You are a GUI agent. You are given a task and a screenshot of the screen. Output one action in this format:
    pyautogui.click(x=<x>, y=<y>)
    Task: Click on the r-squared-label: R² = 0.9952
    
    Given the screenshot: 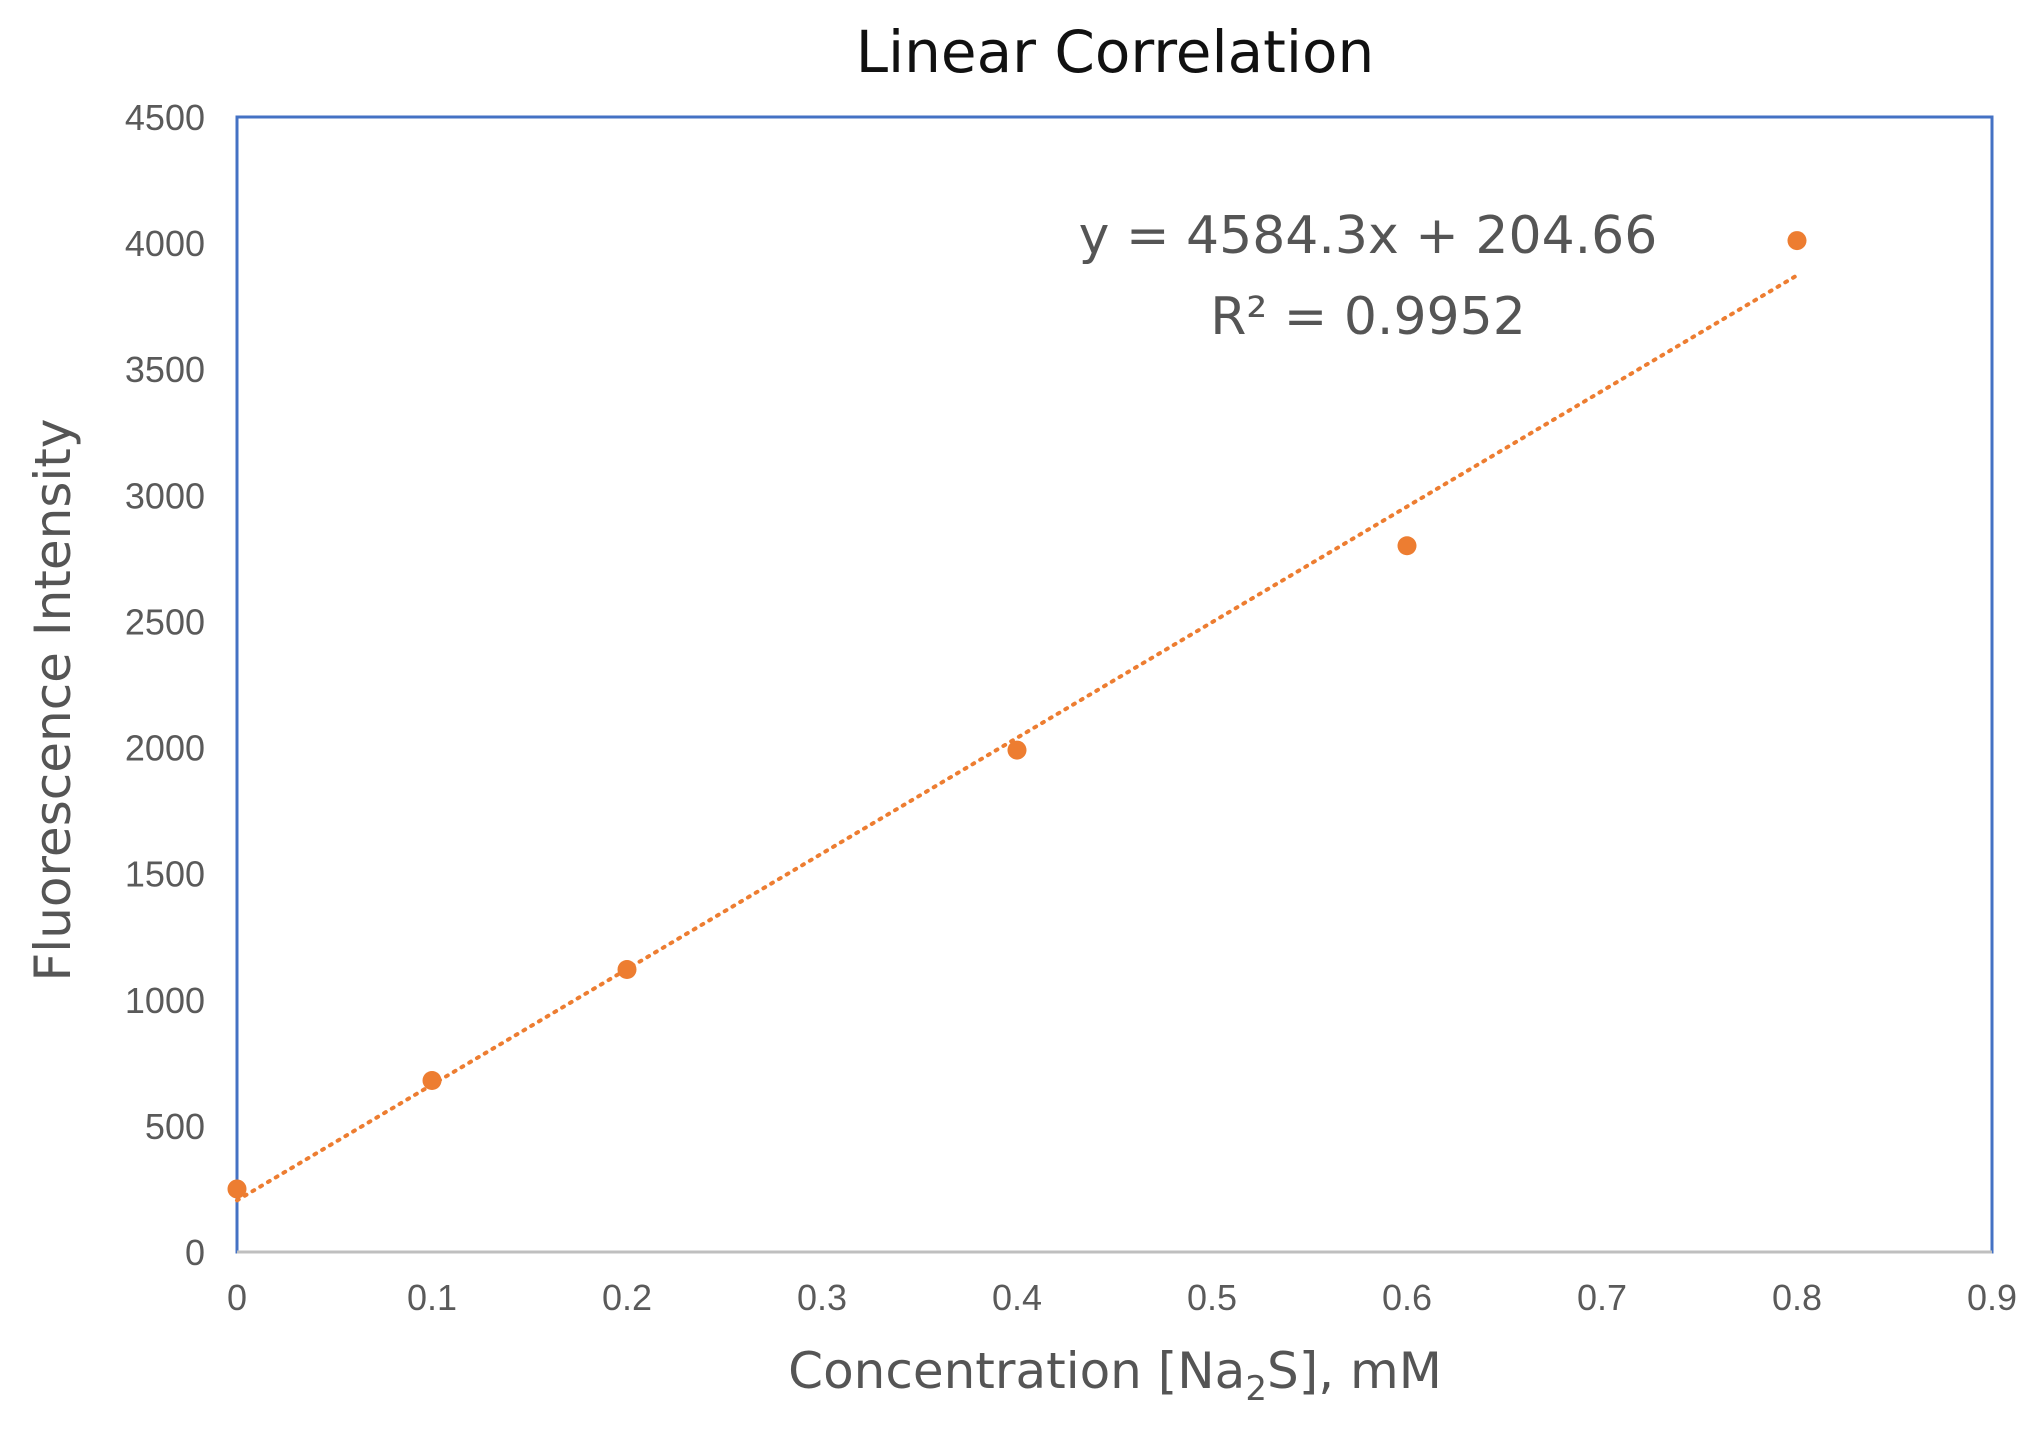 What is the action you would take?
    pyautogui.click(x=1368, y=317)
    